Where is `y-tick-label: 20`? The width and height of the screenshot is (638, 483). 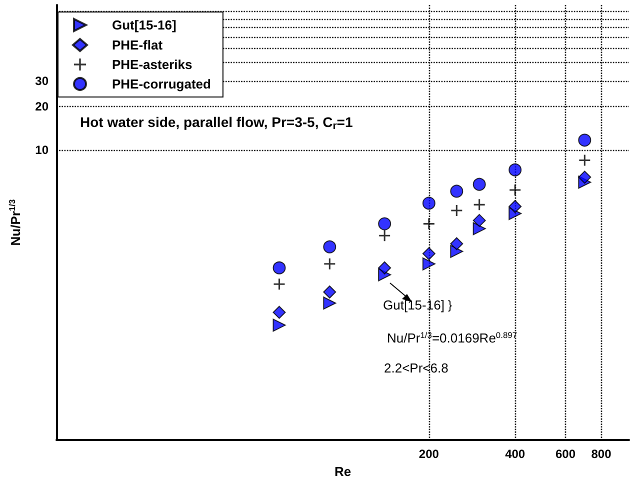 y-tick-label: 20 is located at coordinates (42, 106).